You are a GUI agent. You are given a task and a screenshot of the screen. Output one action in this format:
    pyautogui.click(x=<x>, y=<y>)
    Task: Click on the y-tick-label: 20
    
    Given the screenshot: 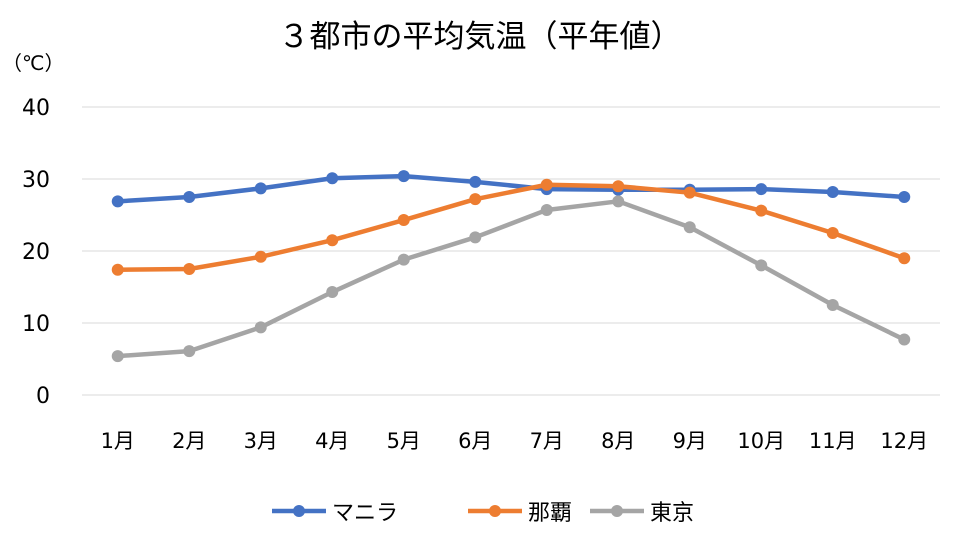 What is the action you would take?
    pyautogui.click(x=36, y=252)
    